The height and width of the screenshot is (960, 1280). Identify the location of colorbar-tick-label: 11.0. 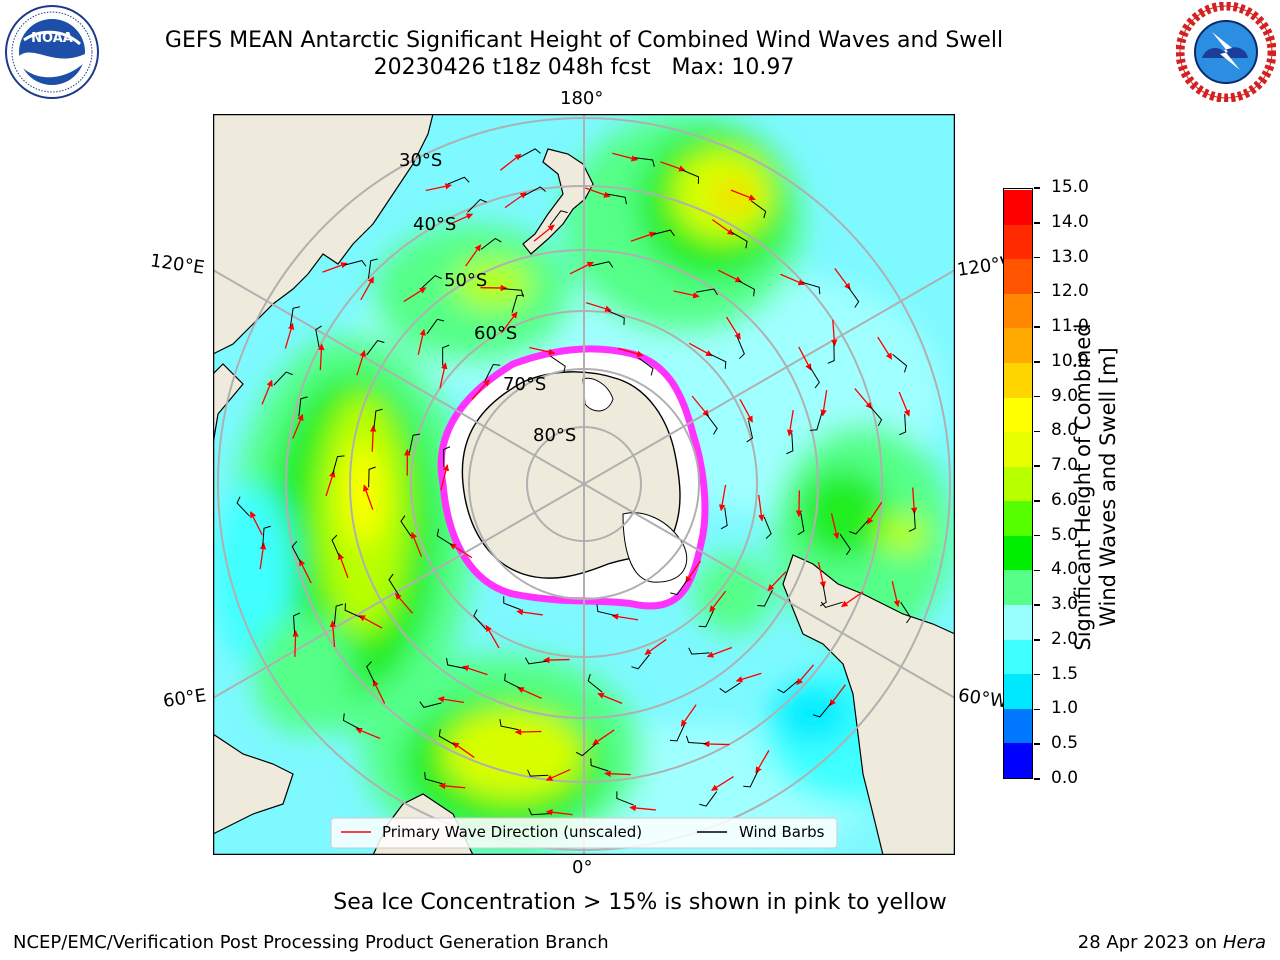
(1070, 326).